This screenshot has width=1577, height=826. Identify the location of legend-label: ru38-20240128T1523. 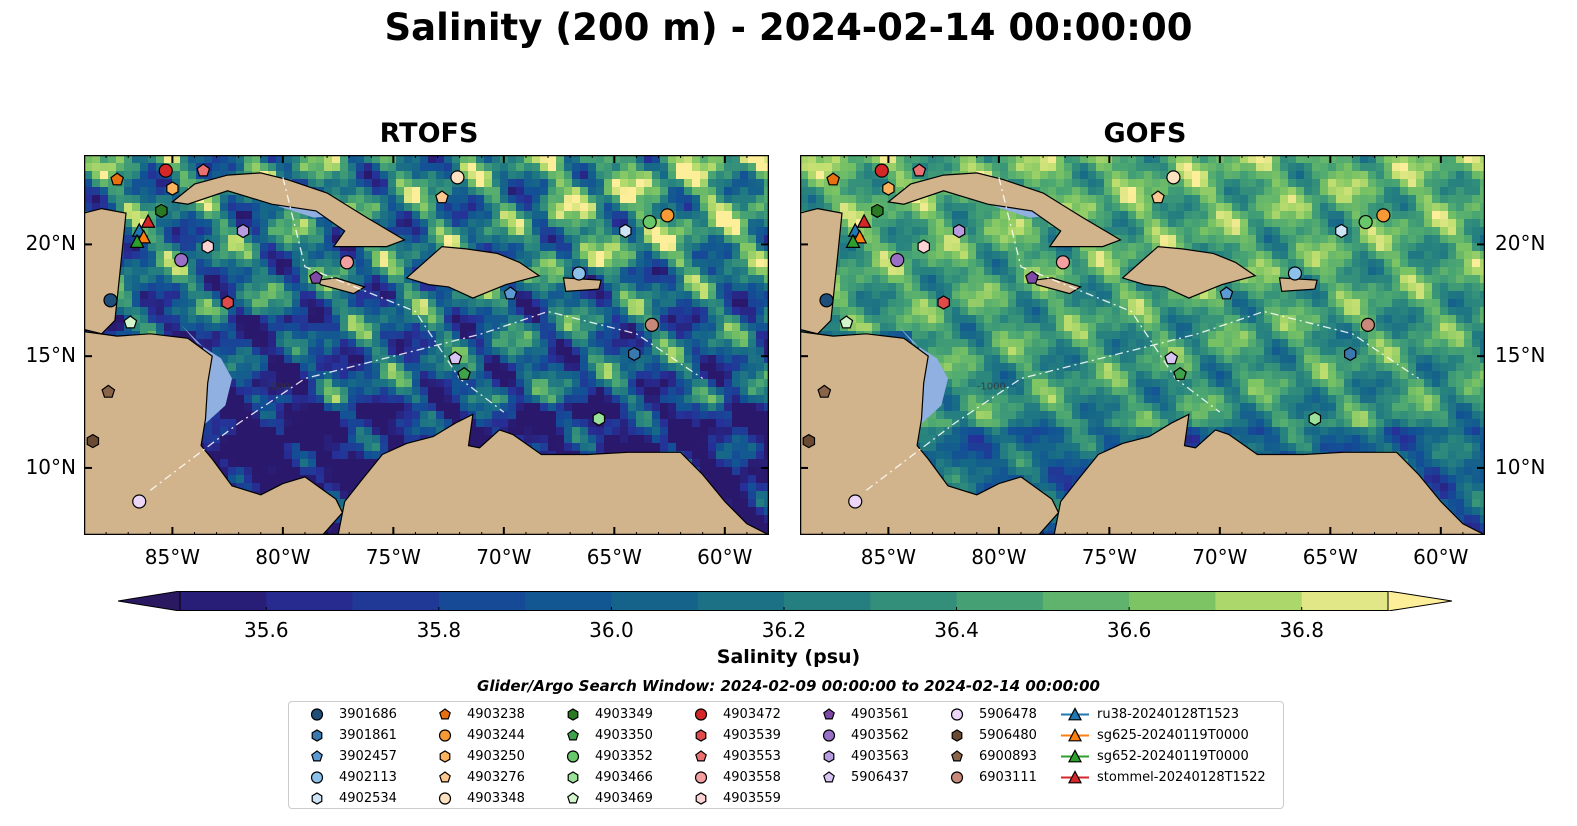
(1168, 714).